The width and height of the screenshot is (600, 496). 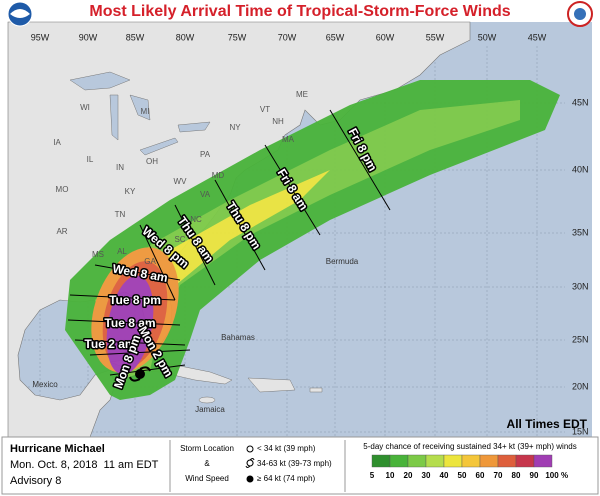 I want to click on state-label: OH, so click(x=152, y=161).